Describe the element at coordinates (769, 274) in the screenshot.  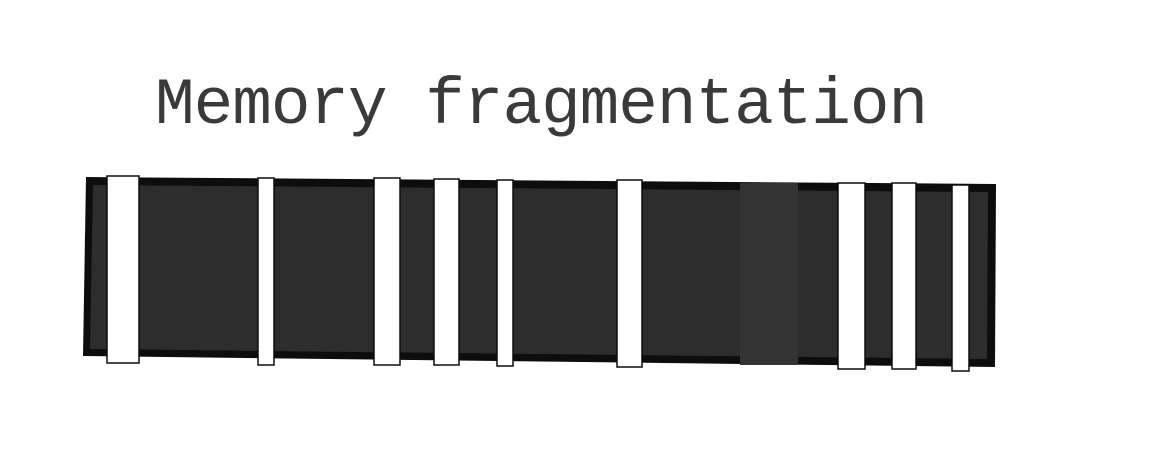
I see `allocated-block-shaded` at that location.